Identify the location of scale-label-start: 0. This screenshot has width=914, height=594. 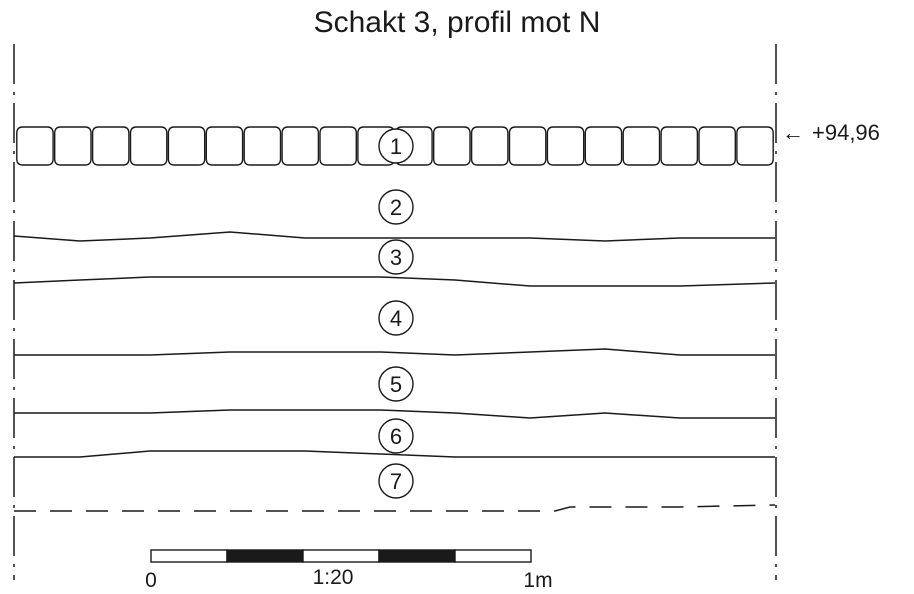
(151, 580).